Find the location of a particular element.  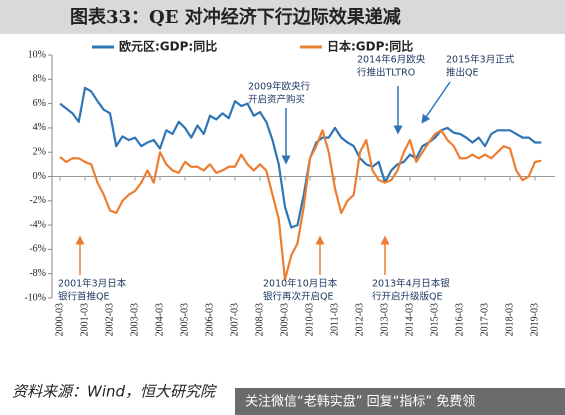

y-tick-label: 10% is located at coordinates (37, 54).